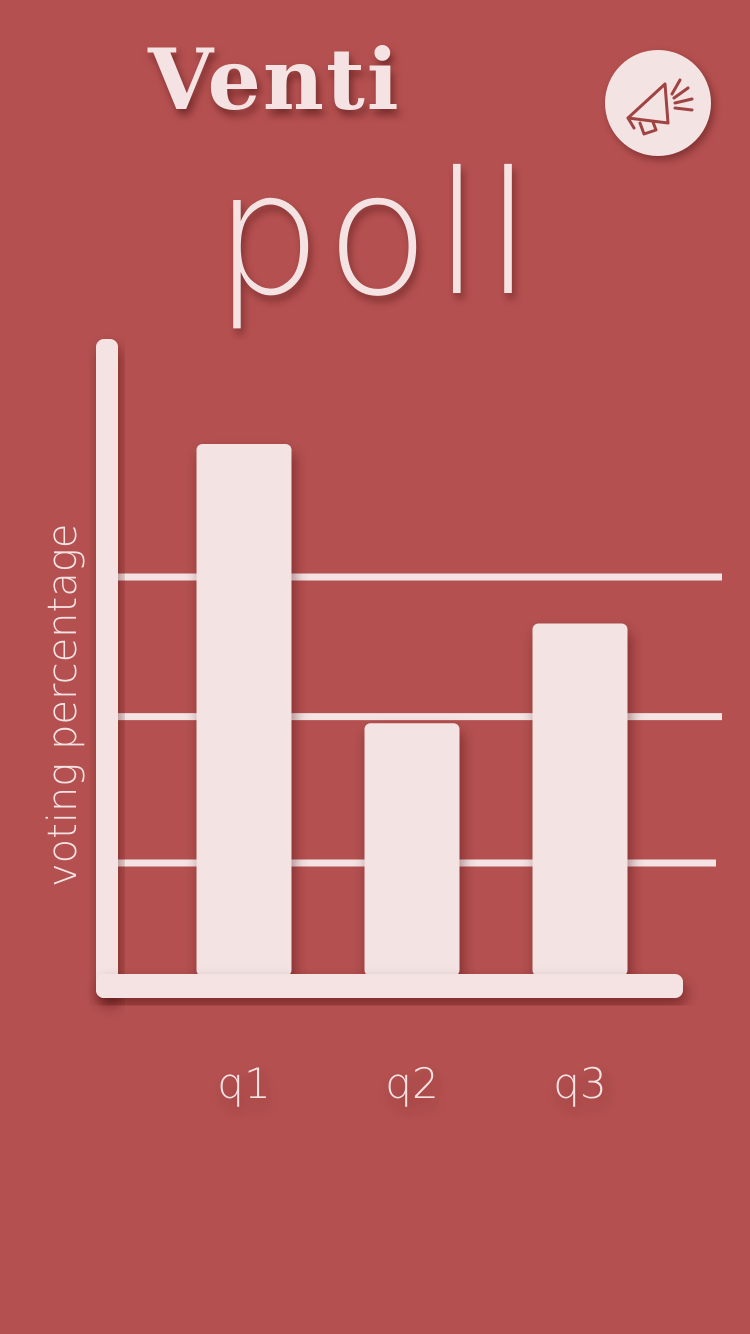  What do you see at coordinates (389, 986) in the screenshot?
I see `x-axis` at bounding box center [389, 986].